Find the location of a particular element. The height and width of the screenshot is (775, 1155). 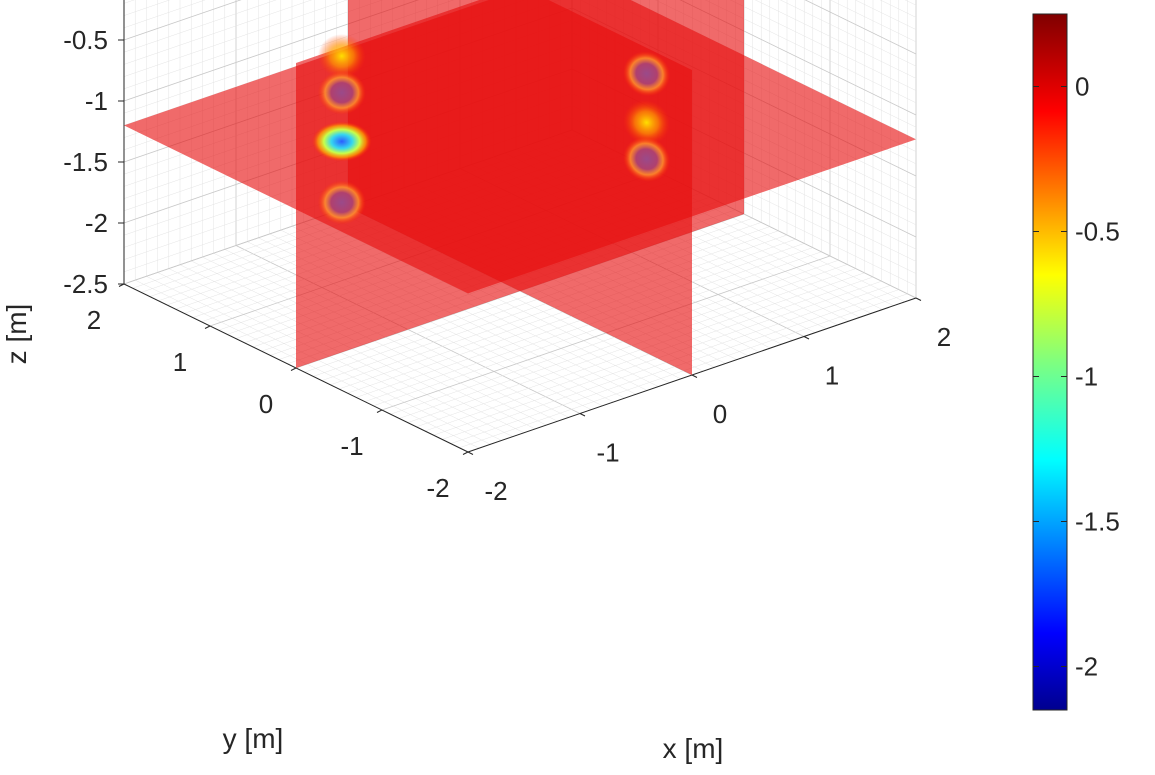

colorbar-tick-label: -1 is located at coordinates (1086, 377).